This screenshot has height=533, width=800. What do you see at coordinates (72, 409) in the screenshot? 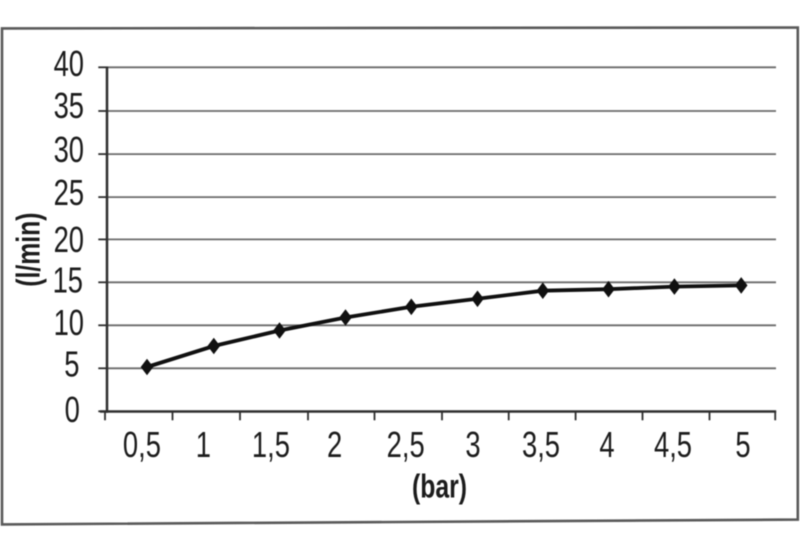
I see `svg-text: 0` at bounding box center [72, 409].